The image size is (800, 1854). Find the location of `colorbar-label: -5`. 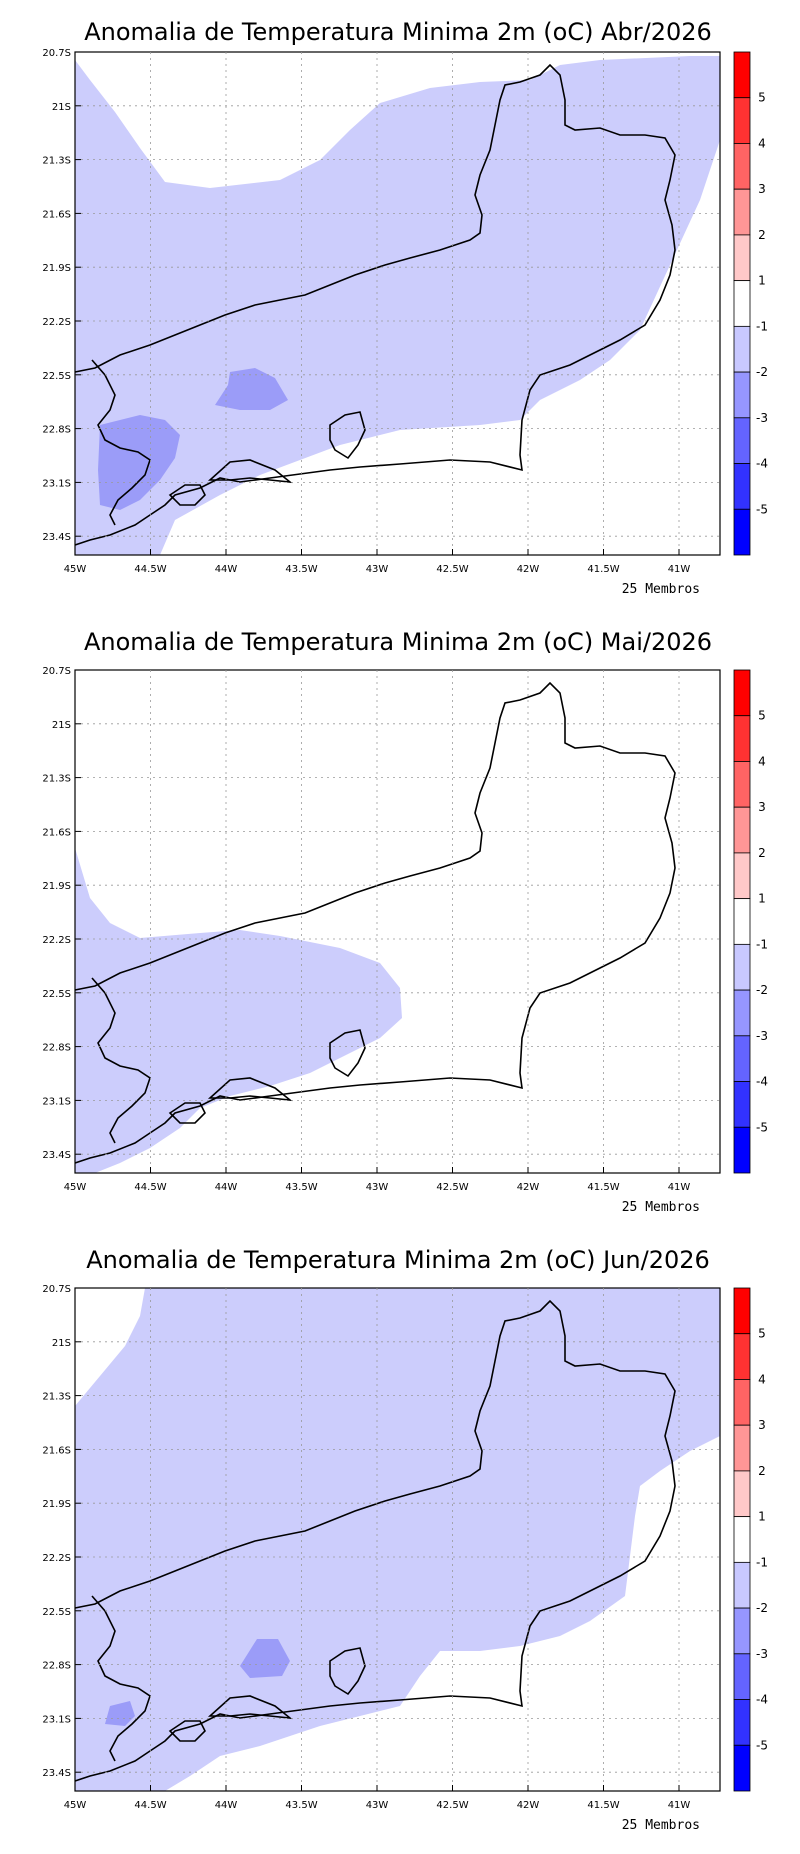

colorbar-label: -5 is located at coordinates (762, 509).